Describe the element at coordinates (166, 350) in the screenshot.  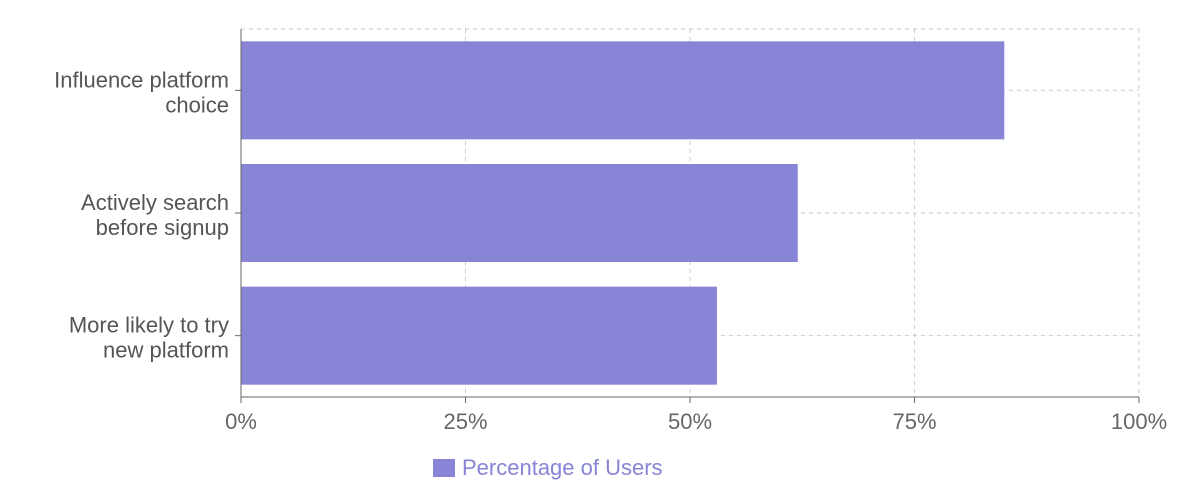
I see `category-label-line: new platform` at that location.